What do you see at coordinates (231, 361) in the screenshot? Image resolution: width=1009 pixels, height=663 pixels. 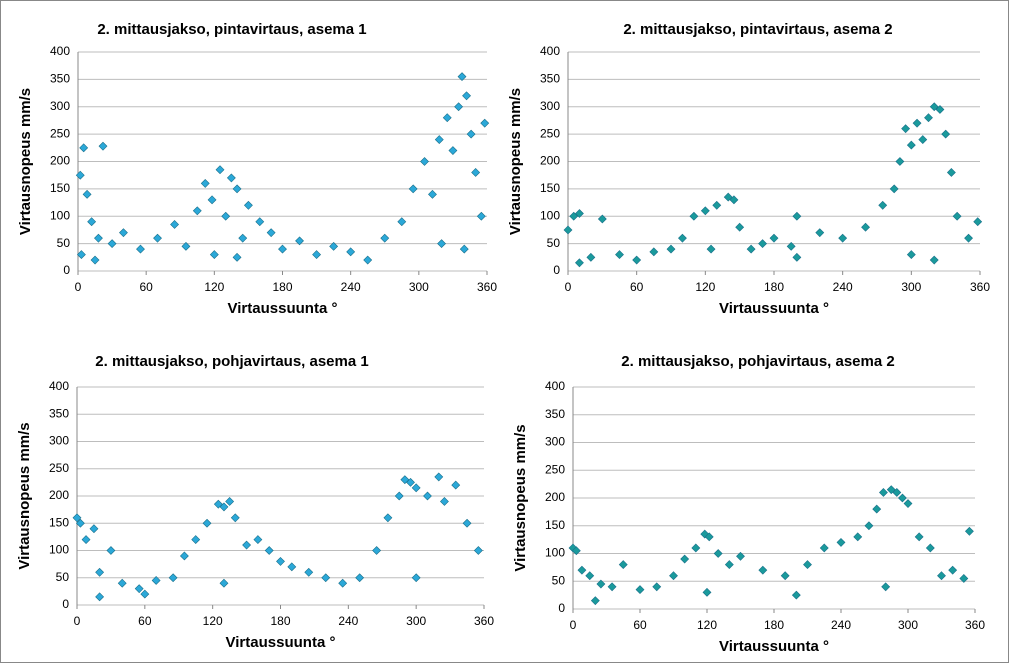 I see `chart-title: 2. mittausjakso, pohjavirtaus, asema 1` at bounding box center [231, 361].